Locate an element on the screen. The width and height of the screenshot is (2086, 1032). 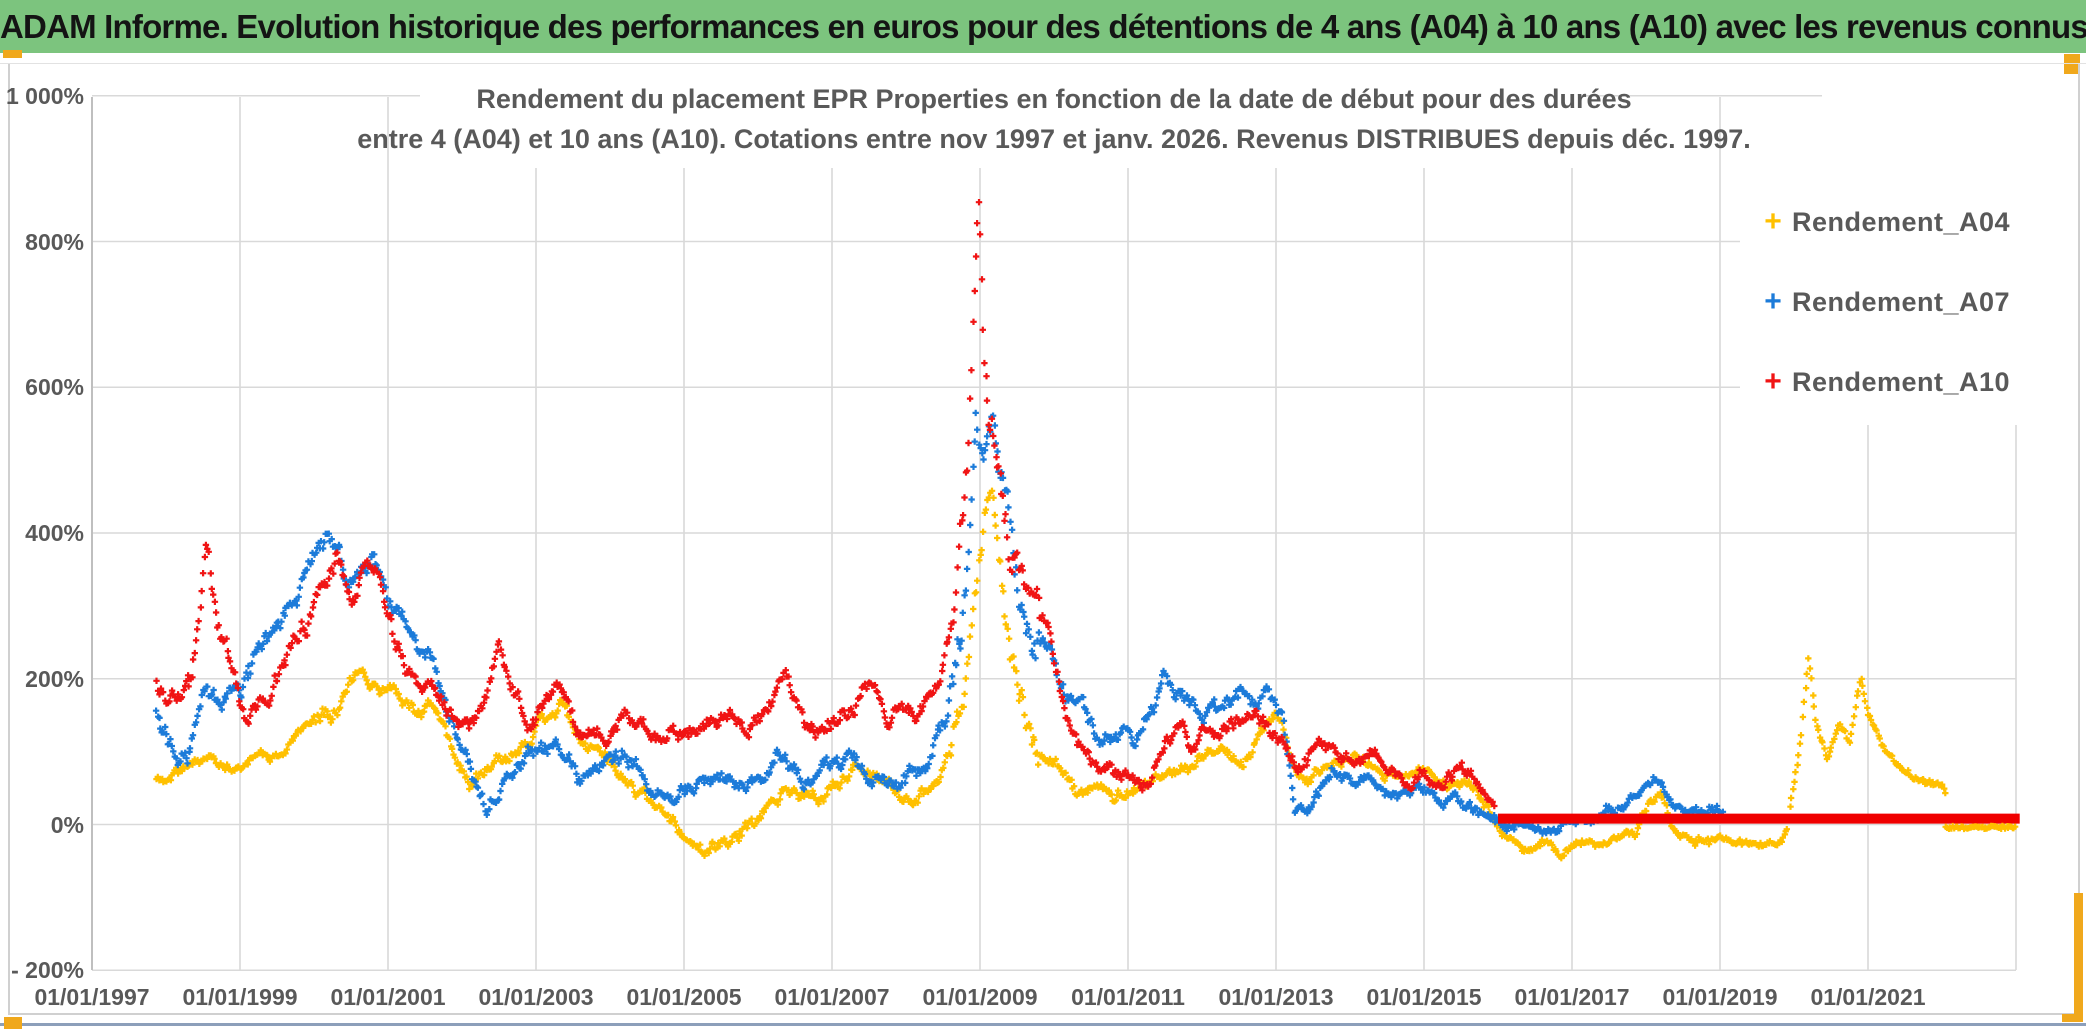
y-axis-label: 600% is located at coordinates (54, 387).